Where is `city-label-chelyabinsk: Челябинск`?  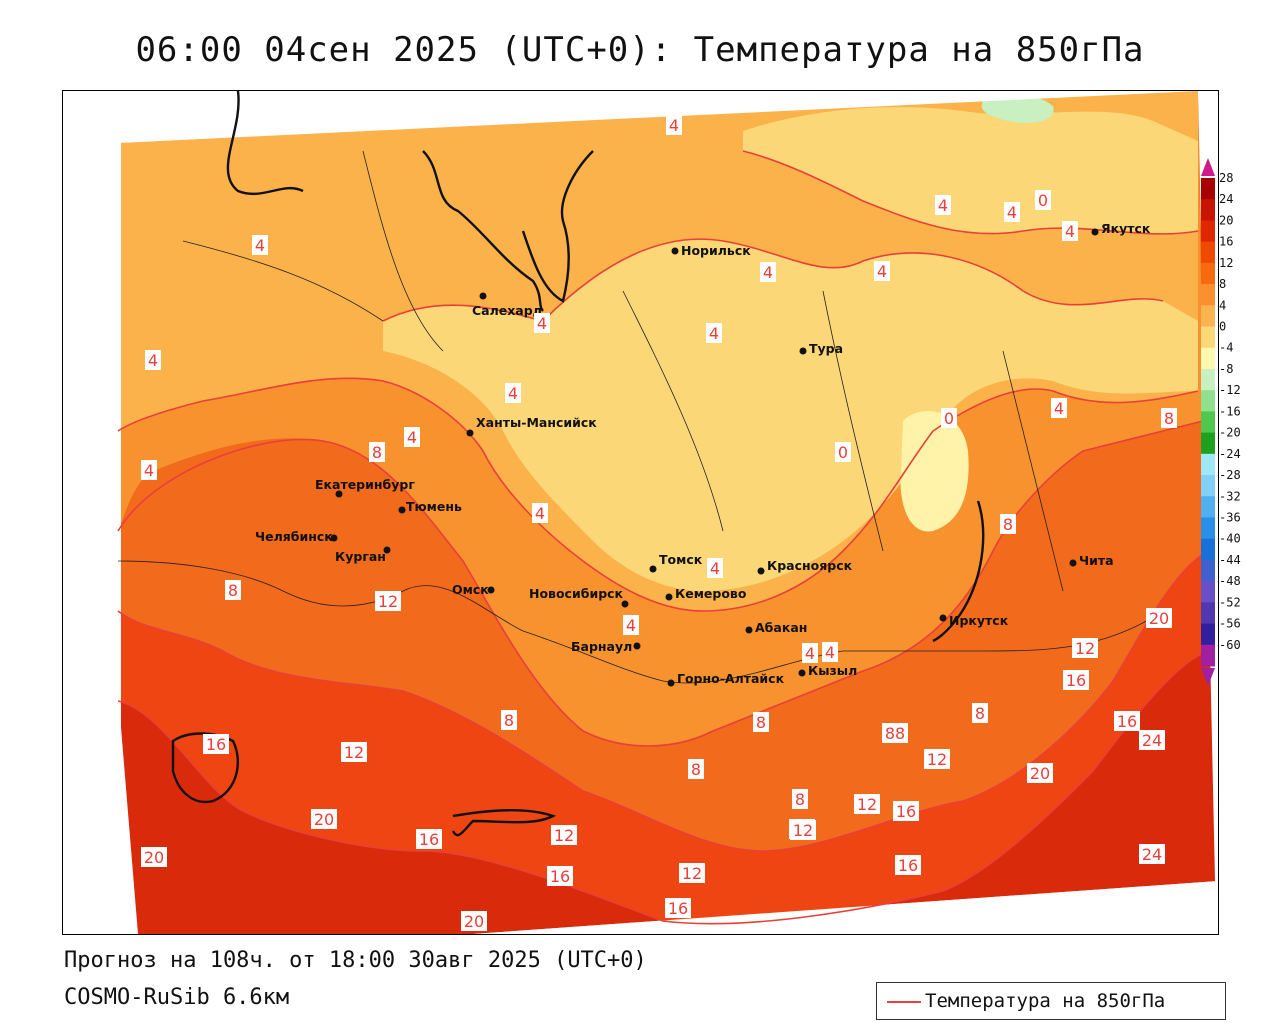 city-label-chelyabinsk: Челябинск is located at coordinates (294, 536).